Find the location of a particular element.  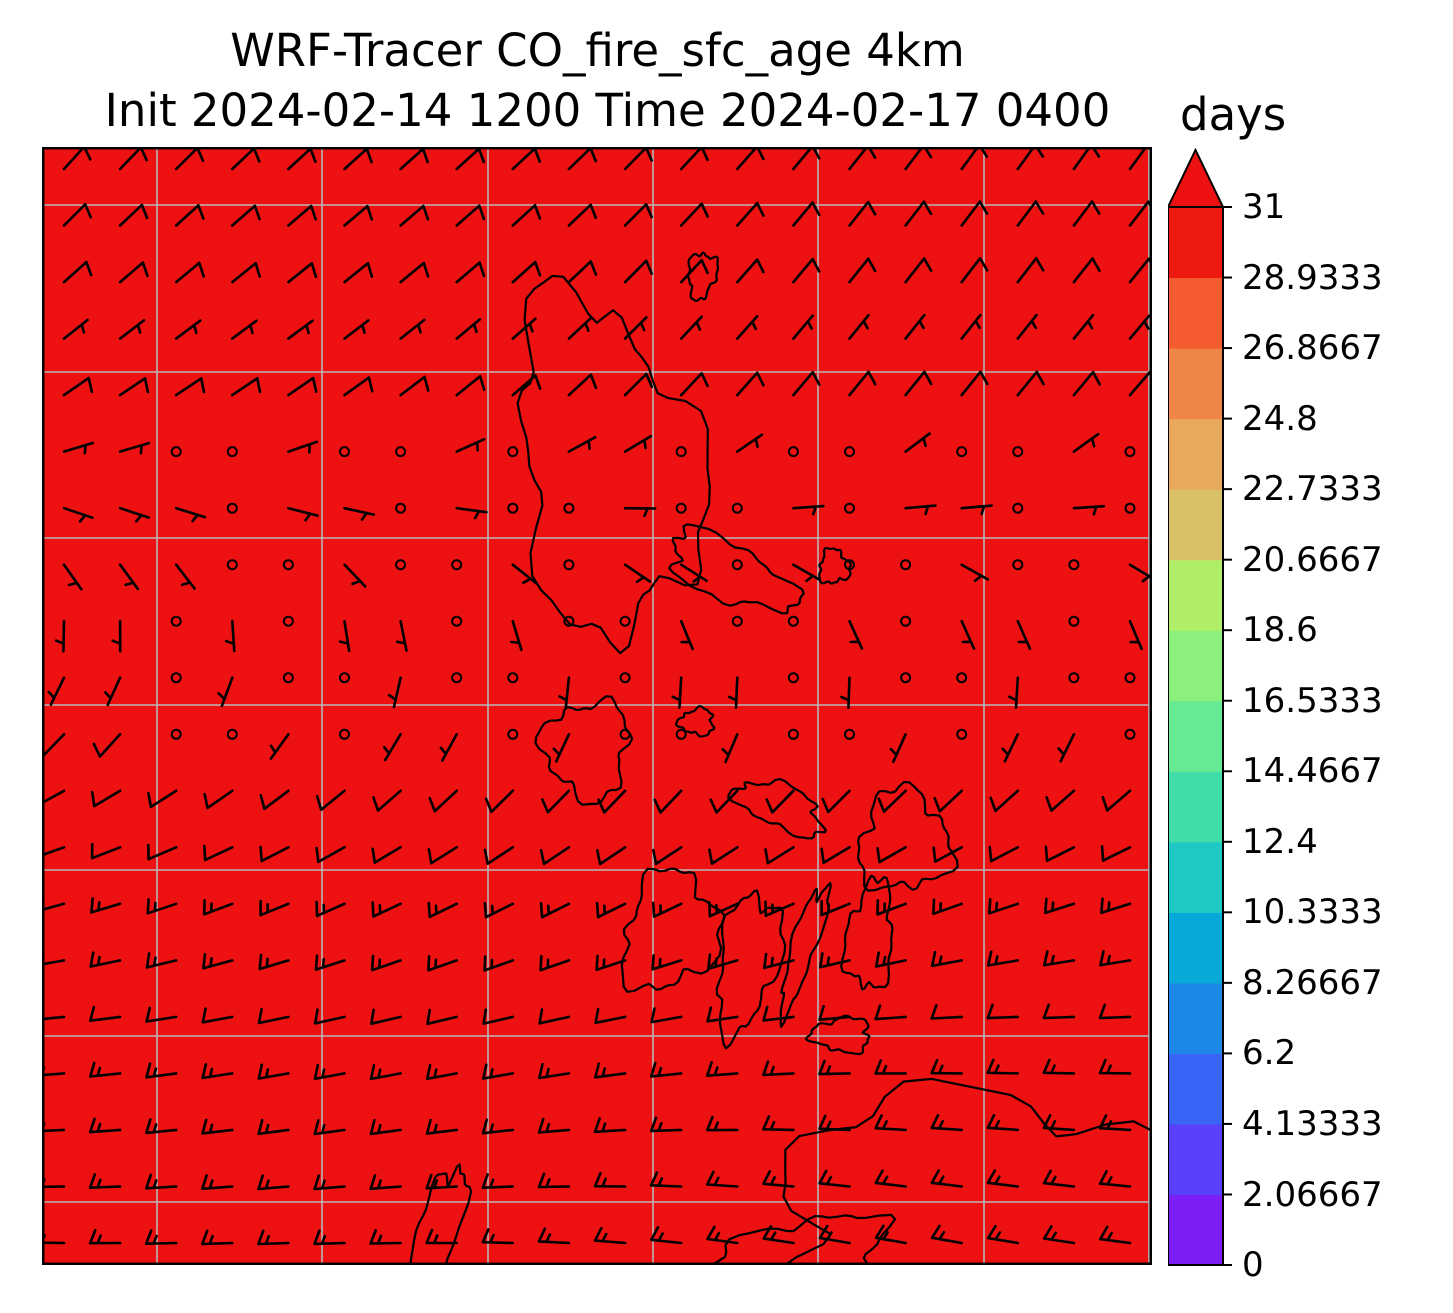

colorbar-extend-arrow is located at coordinates (1196, 178).